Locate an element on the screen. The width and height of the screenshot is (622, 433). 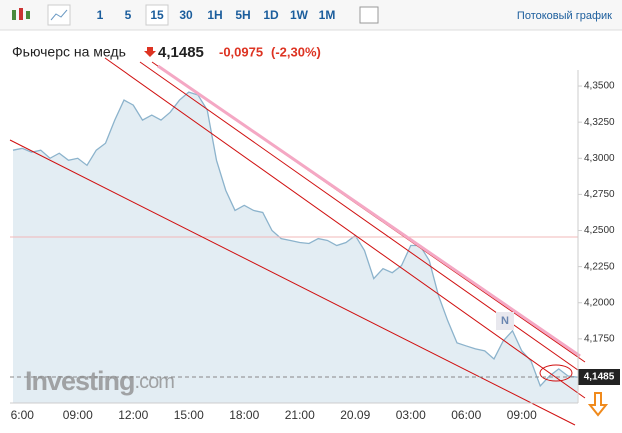
price: 4,1485 is located at coordinates (181, 52).